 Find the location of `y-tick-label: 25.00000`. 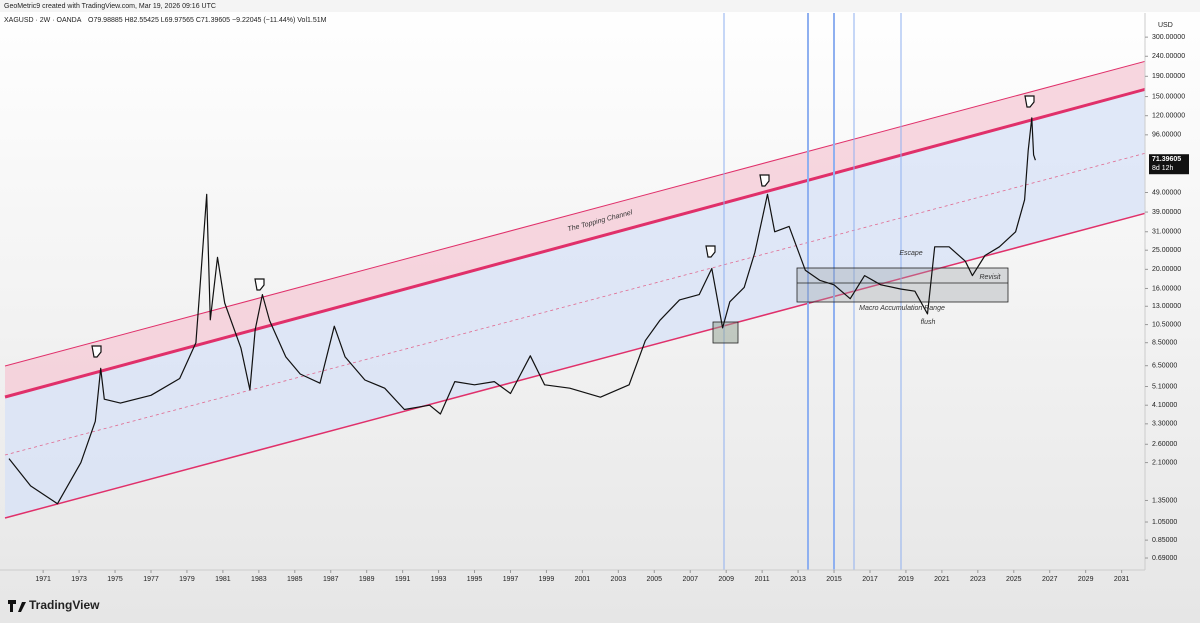

y-tick-label: 25.00000 is located at coordinates (1166, 250).